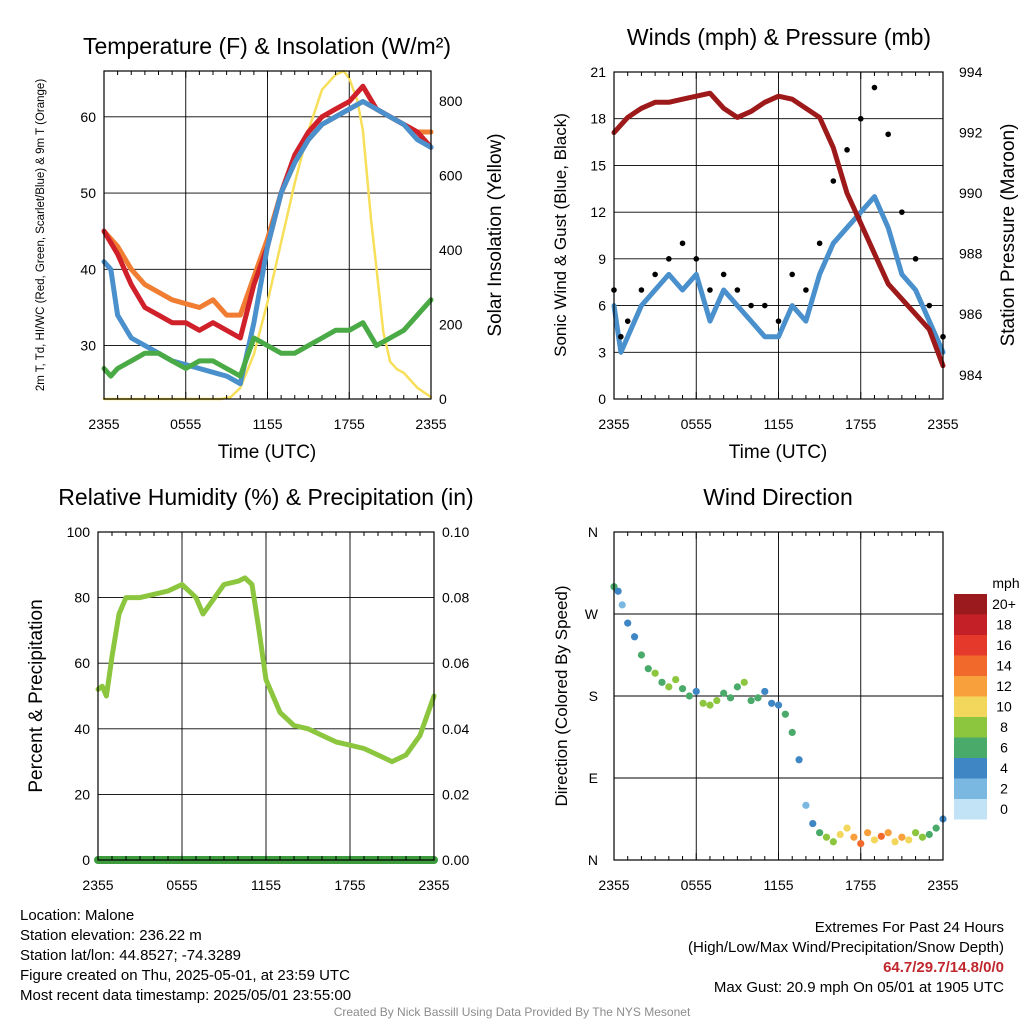 This screenshot has width=1024, height=1024. Describe the element at coordinates (77, 915) in the screenshot. I see `location-text: Location: Malone` at that location.